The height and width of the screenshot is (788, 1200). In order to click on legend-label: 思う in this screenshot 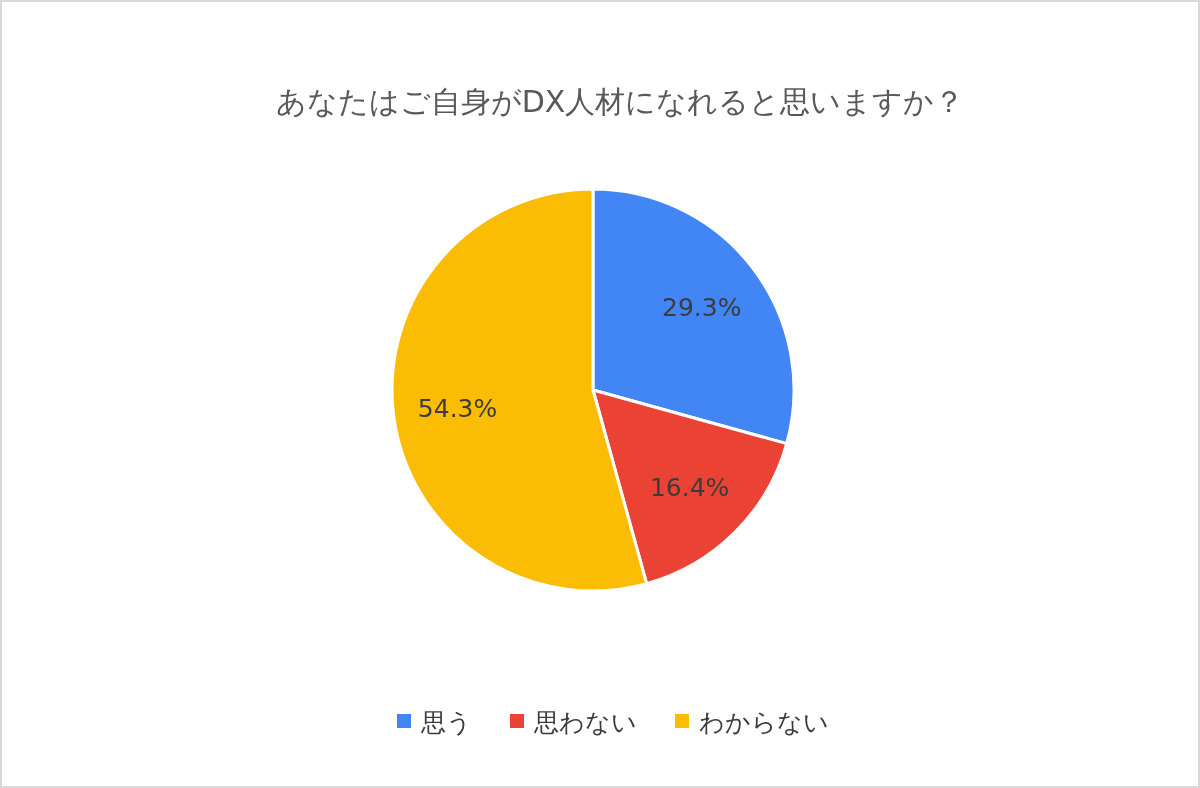, I will do `click(446, 722)`.